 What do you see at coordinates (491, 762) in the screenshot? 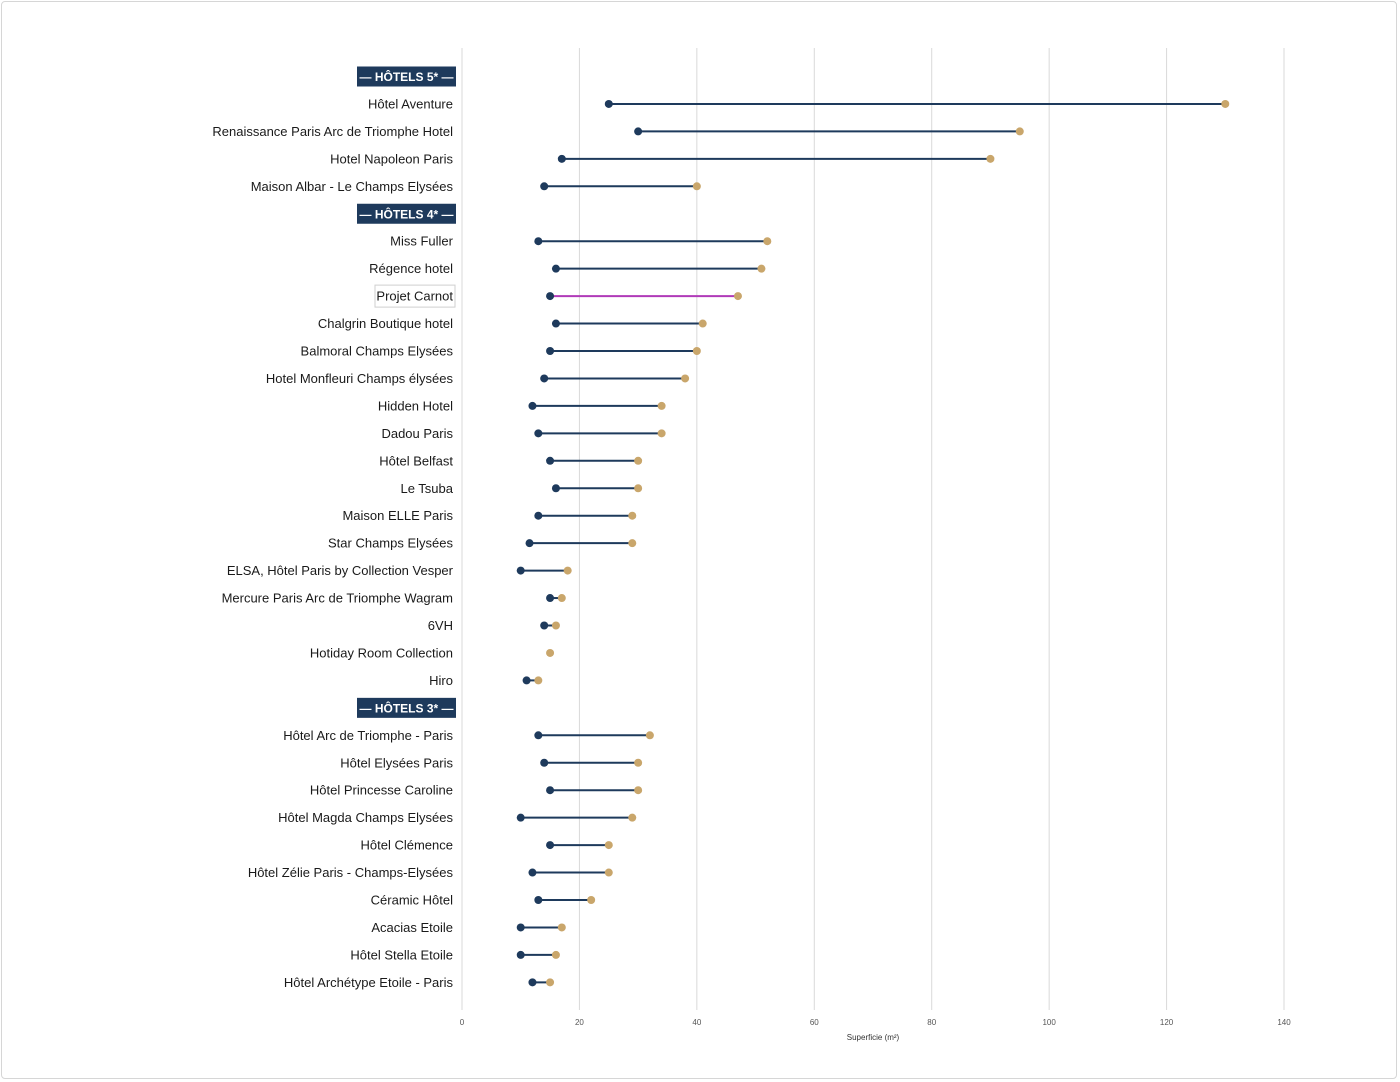
I see `hotel-row: Hôtel Elysées Paris` at bounding box center [491, 762].